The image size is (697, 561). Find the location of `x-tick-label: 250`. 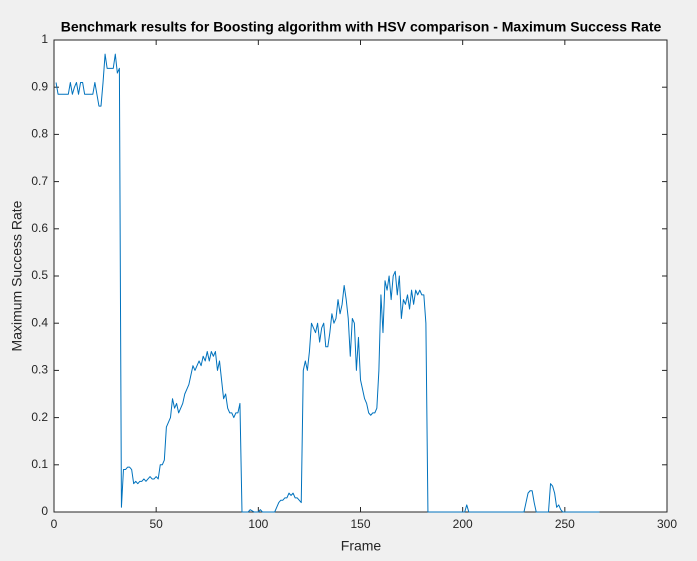

x-tick-label: 250 is located at coordinates (565, 524).